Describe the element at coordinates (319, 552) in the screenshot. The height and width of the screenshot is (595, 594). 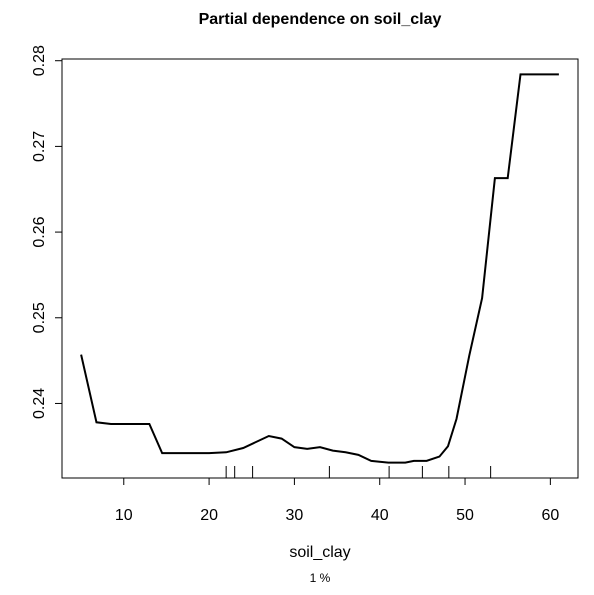
I see `x-axis-label: soil_clay` at that location.